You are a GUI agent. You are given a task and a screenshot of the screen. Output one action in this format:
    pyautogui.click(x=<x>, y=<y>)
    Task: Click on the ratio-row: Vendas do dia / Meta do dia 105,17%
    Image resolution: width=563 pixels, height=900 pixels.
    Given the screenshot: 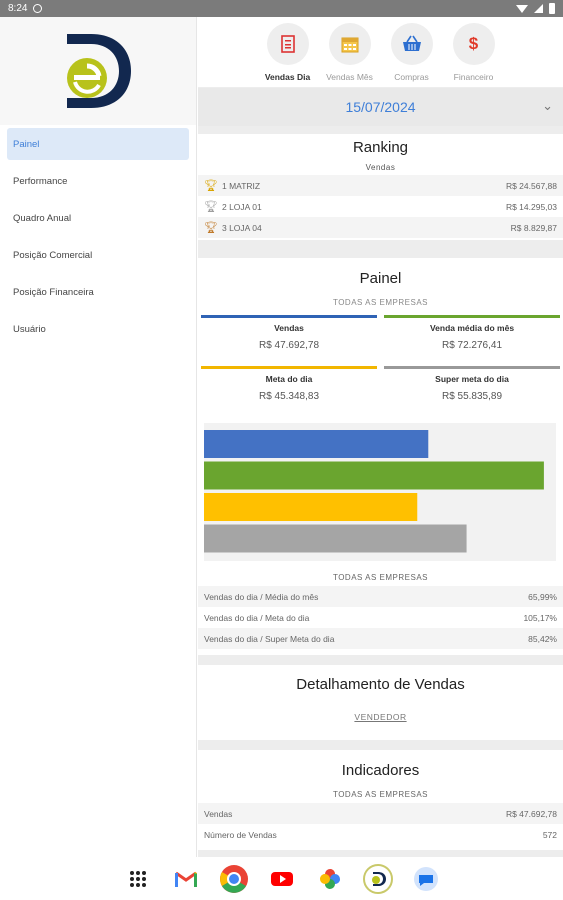 What is the action you would take?
    pyautogui.click(x=380, y=617)
    